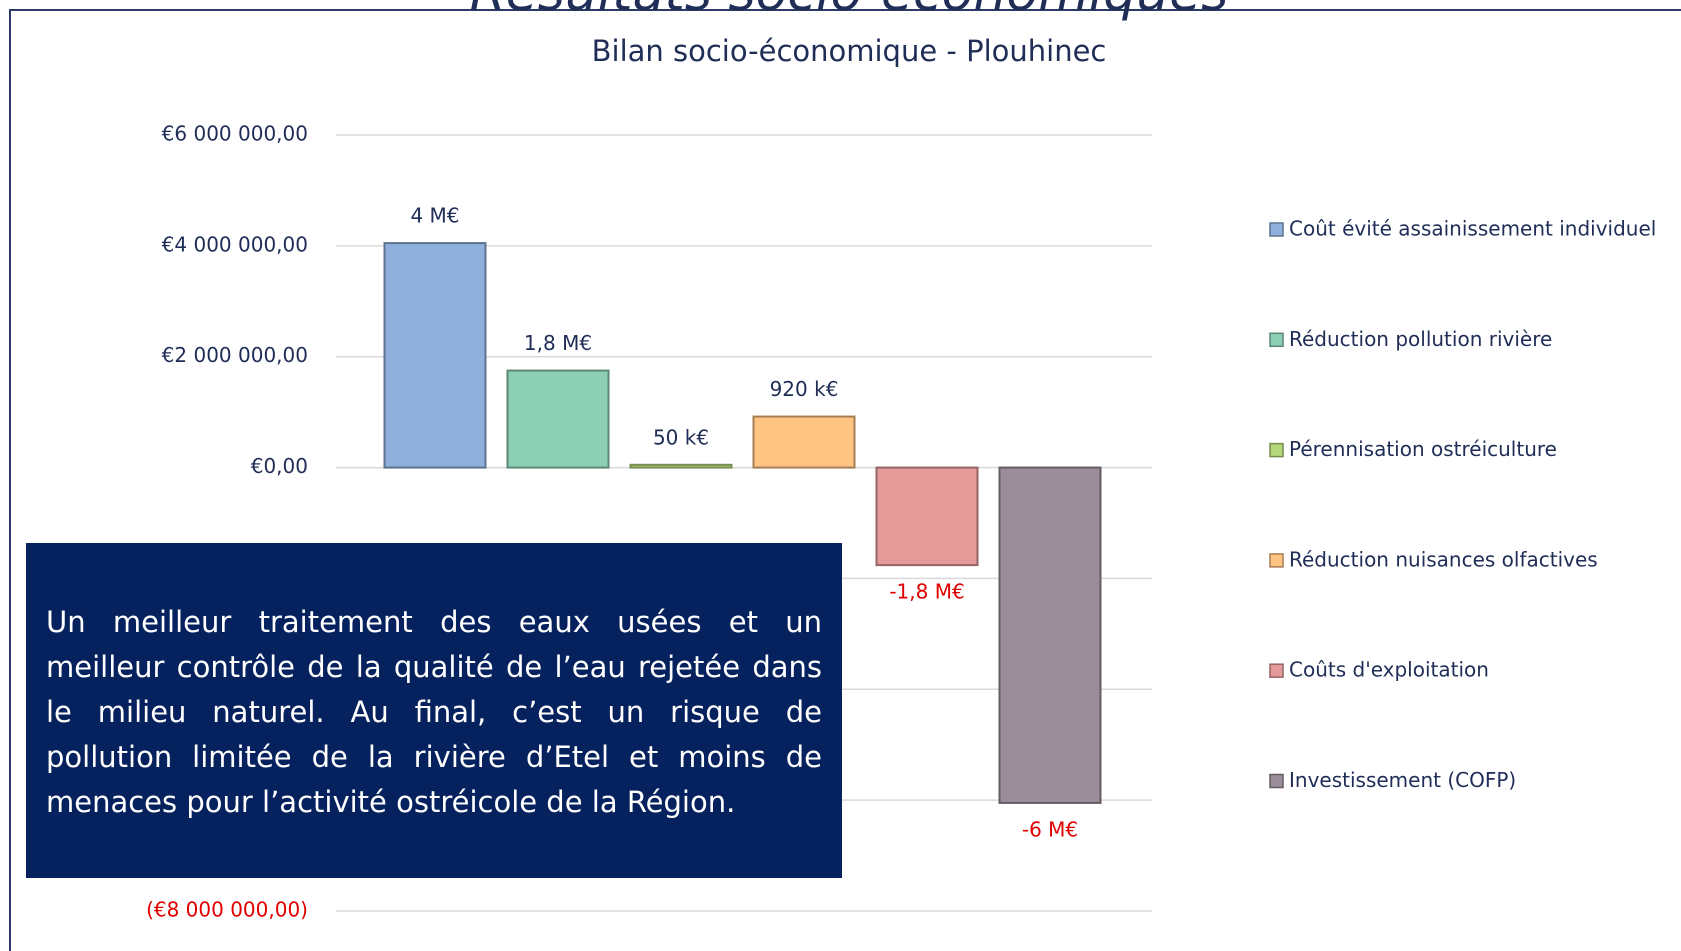  I want to click on legend-label: Coût évité assainissement individuel, so click(1472, 229).